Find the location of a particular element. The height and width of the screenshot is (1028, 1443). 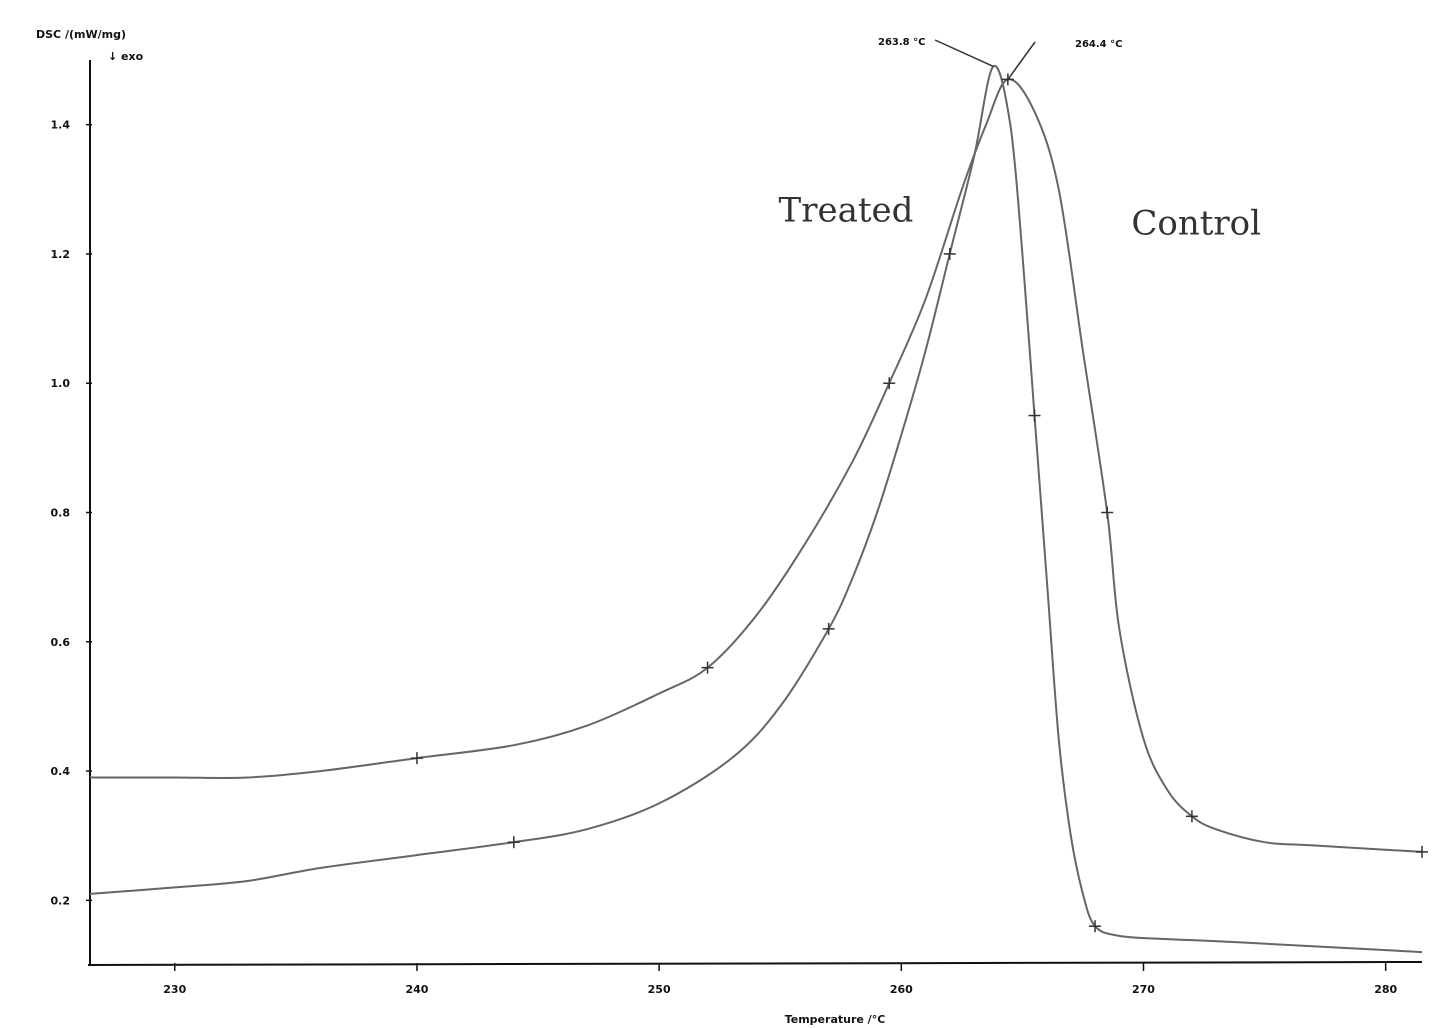

x-tick-label: 230 is located at coordinates (174, 989).